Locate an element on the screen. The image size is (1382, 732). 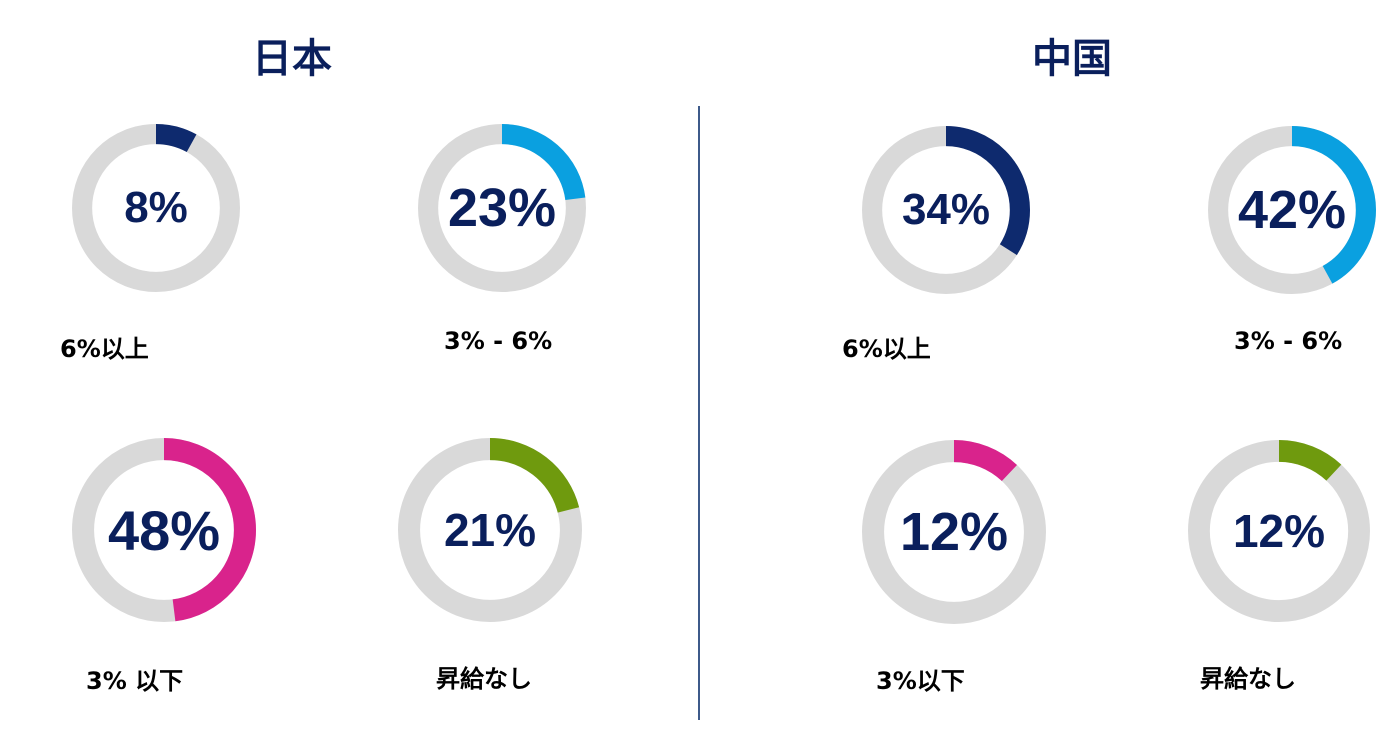
japan-label-none: 昇給なし is located at coordinates (484, 679).